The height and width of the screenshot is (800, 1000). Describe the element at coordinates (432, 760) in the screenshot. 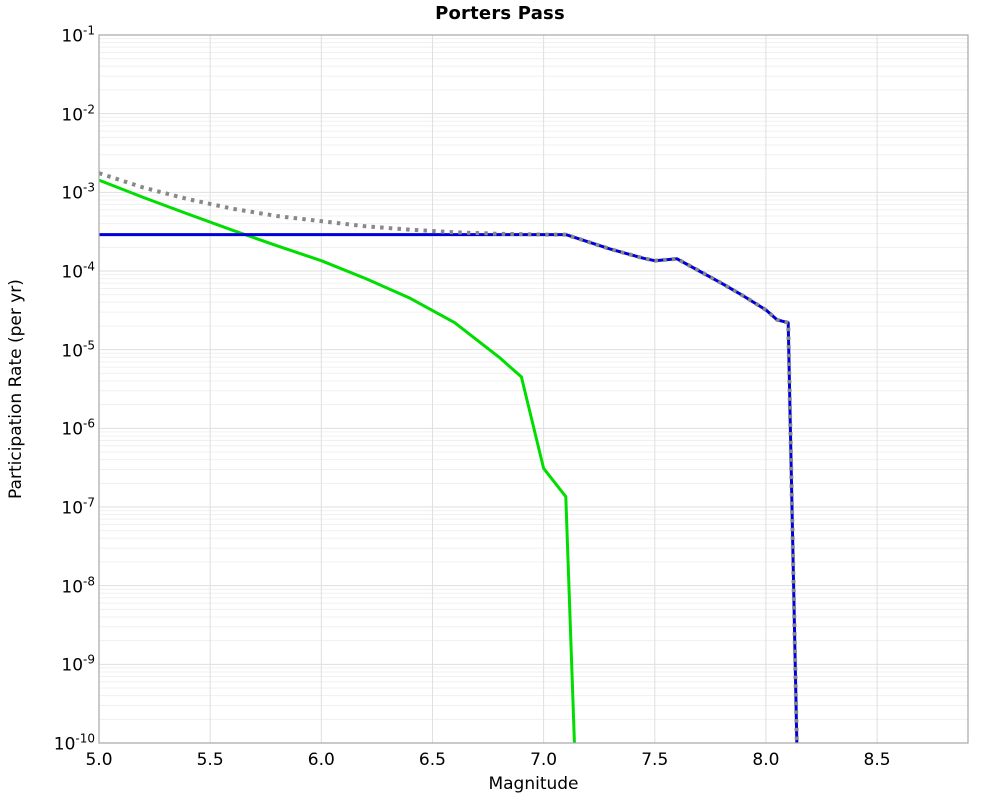

I see `x-tick-label: 6.5` at that location.